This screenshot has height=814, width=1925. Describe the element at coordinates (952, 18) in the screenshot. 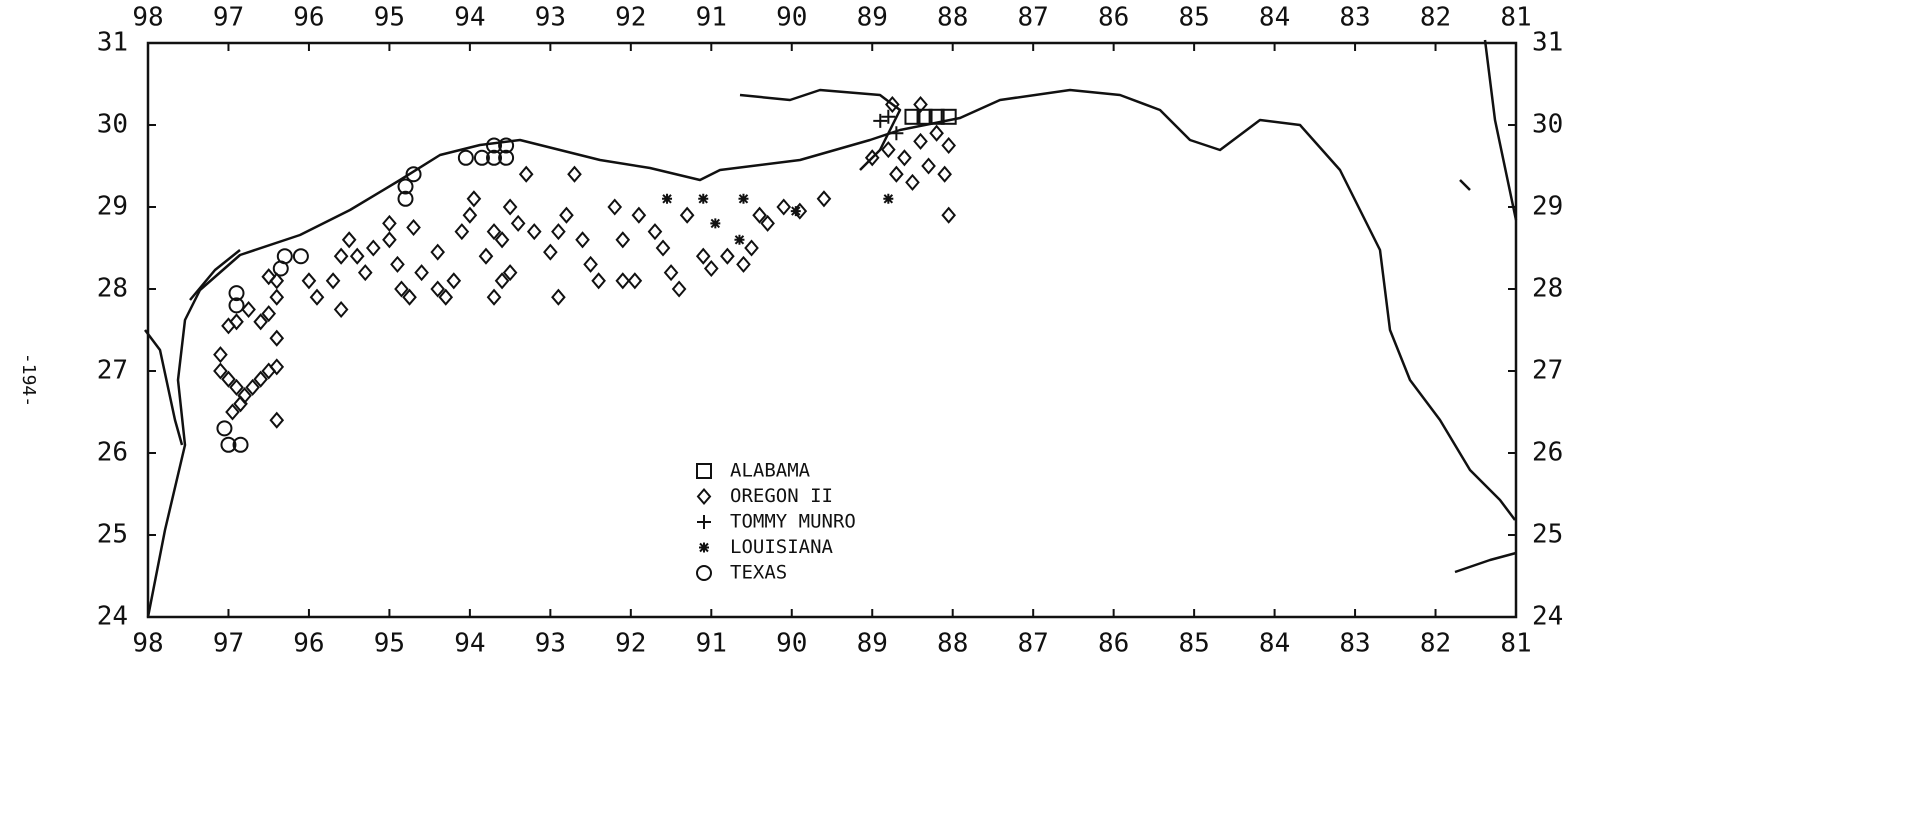

I see `x-tick-label-top: 88` at that location.